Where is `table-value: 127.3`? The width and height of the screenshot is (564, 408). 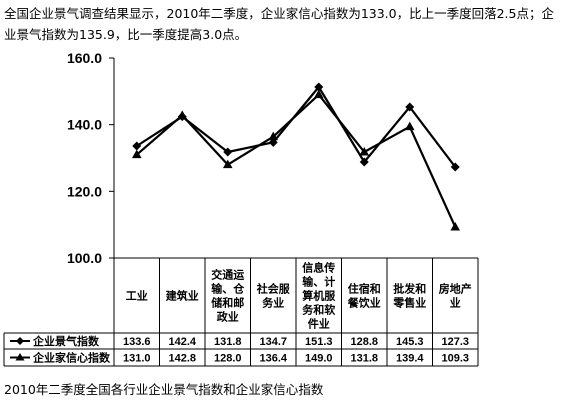 table-value: 127.3 is located at coordinates (455, 342).